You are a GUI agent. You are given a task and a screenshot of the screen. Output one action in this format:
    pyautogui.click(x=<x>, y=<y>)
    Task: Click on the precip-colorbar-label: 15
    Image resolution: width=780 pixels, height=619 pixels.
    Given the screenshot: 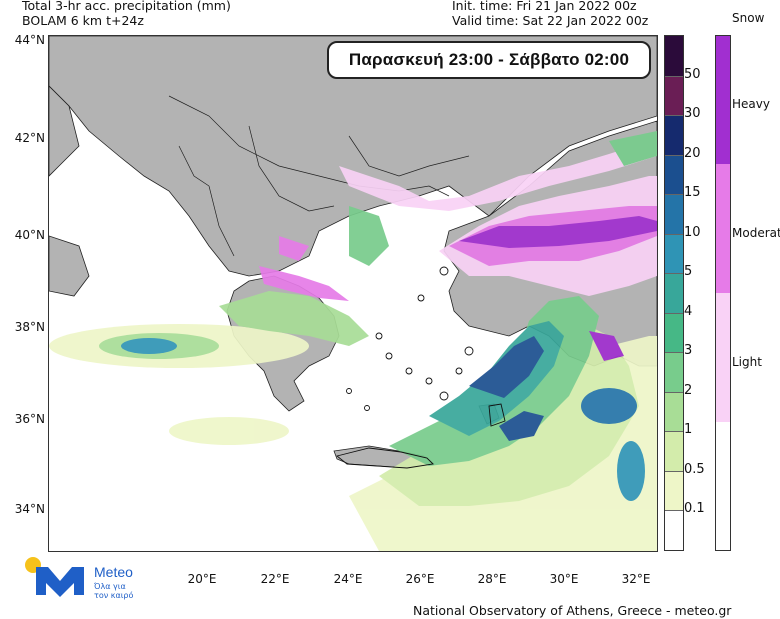 What is the action you would take?
    pyautogui.click(x=692, y=193)
    